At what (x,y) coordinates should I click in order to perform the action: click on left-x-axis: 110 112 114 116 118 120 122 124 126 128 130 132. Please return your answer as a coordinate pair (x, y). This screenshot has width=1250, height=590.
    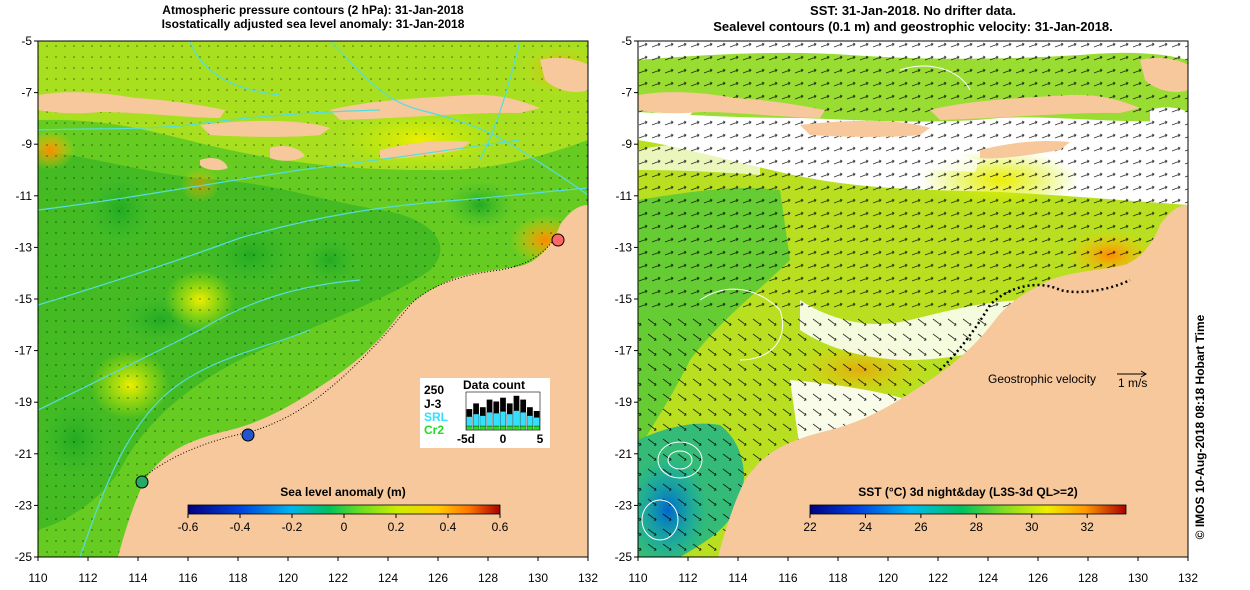
    Looking at the image, I should click on (313, 571).